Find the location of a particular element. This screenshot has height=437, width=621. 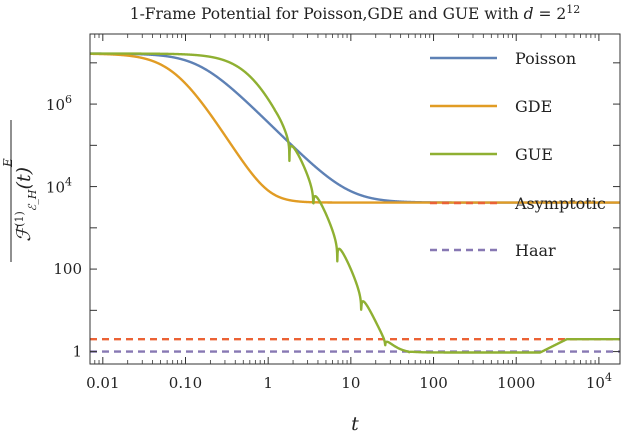

legend-label-gde: GDE is located at coordinates (533, 106).